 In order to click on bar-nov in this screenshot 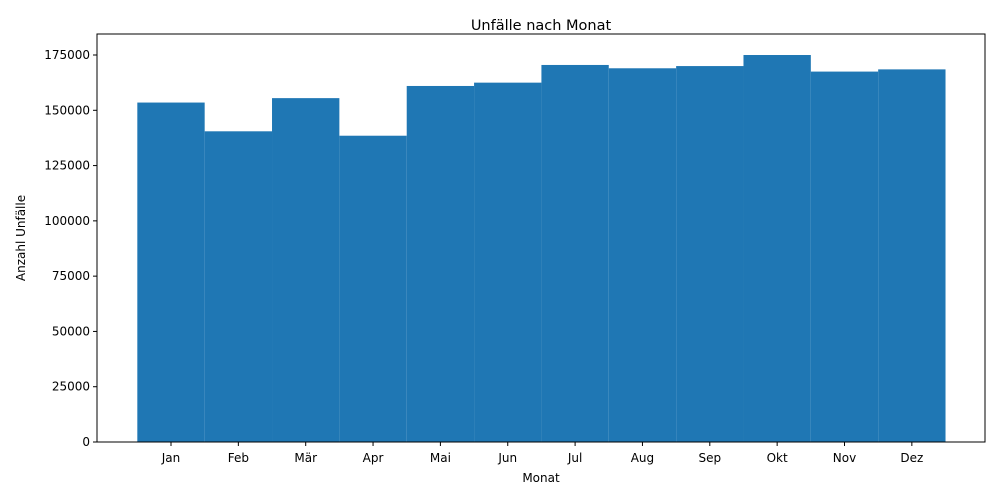, I will do `click(844, 256)`.